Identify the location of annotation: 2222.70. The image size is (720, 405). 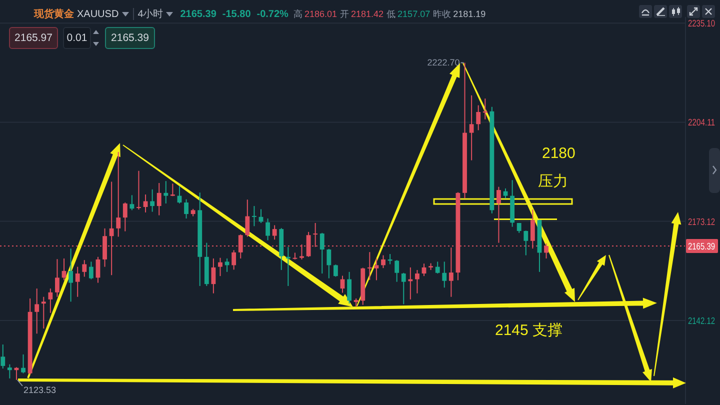
(443, 63).